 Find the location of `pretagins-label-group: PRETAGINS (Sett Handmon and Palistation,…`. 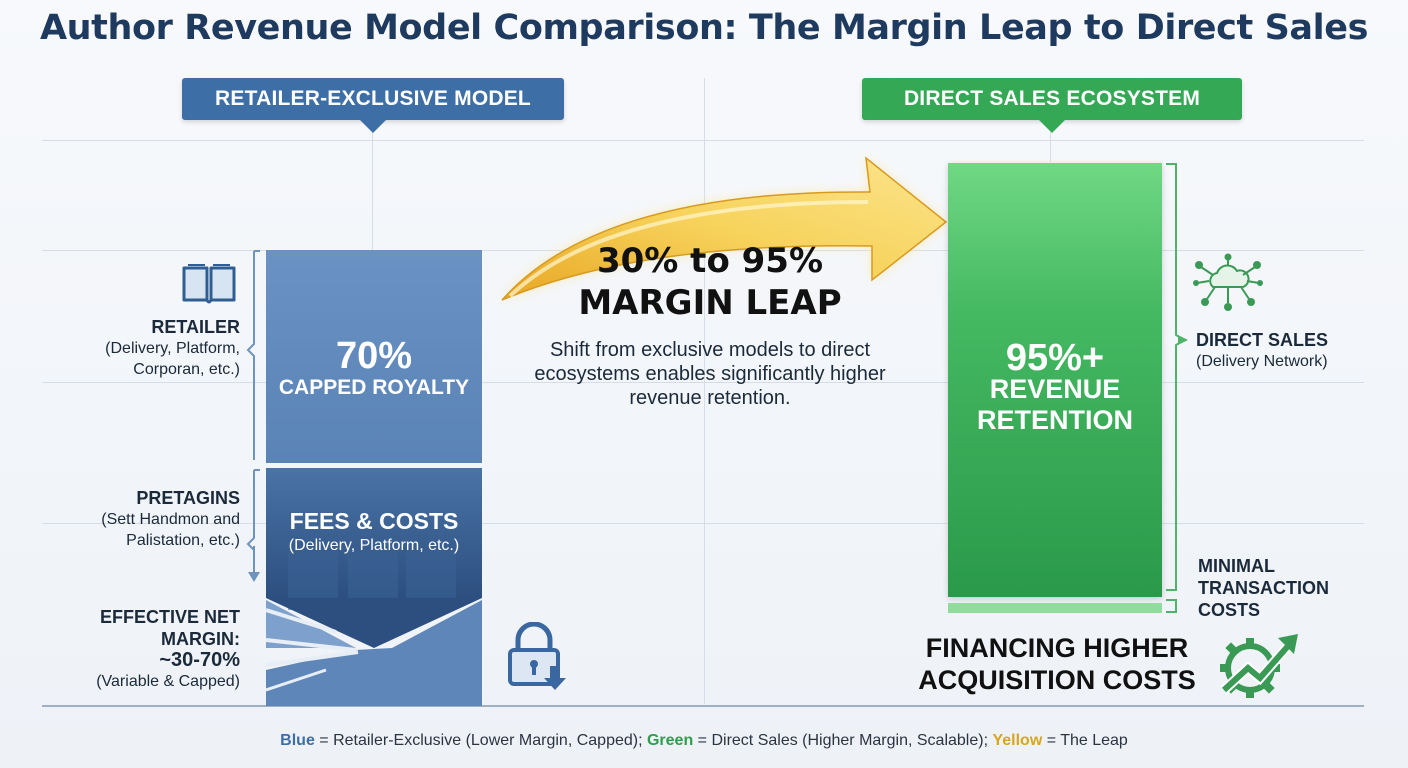

pretagins-label-group: PRETAGINS (Sett Handmon and Palistation,… is located at coordinates (150, 519).